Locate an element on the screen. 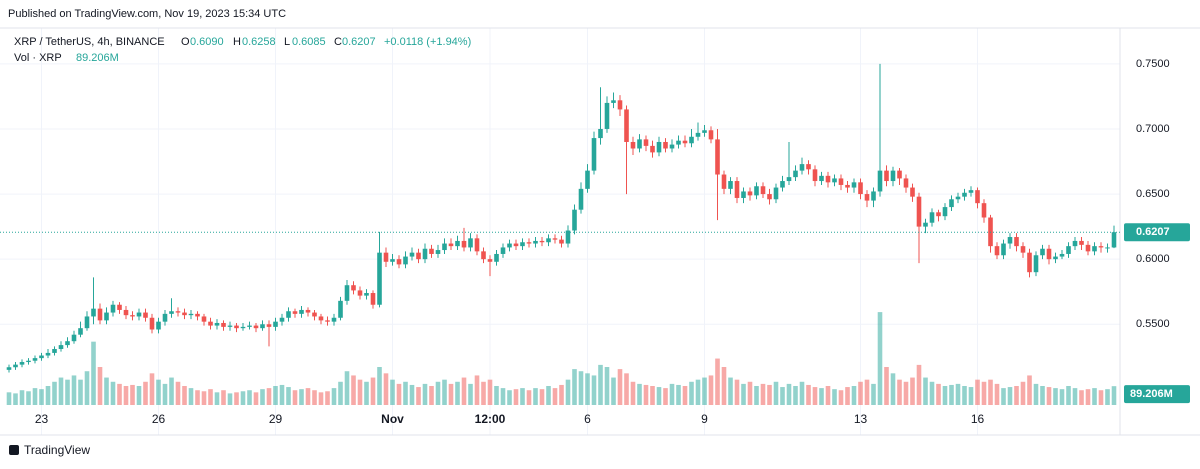  legend-c-label: C is located at coordinates (338, 42).